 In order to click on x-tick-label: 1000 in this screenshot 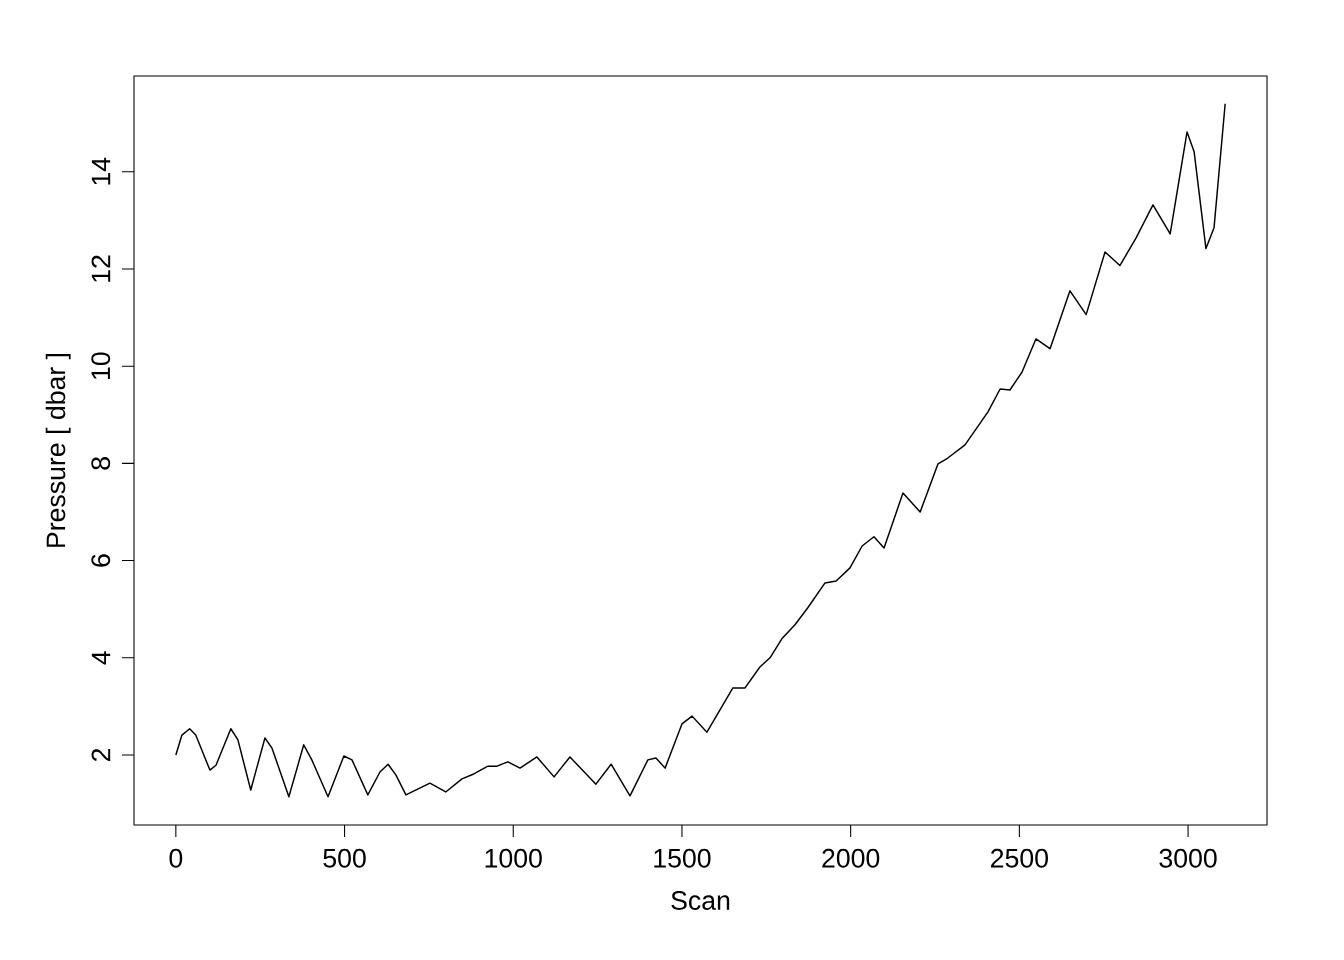, I will do `click(513, 858)`.